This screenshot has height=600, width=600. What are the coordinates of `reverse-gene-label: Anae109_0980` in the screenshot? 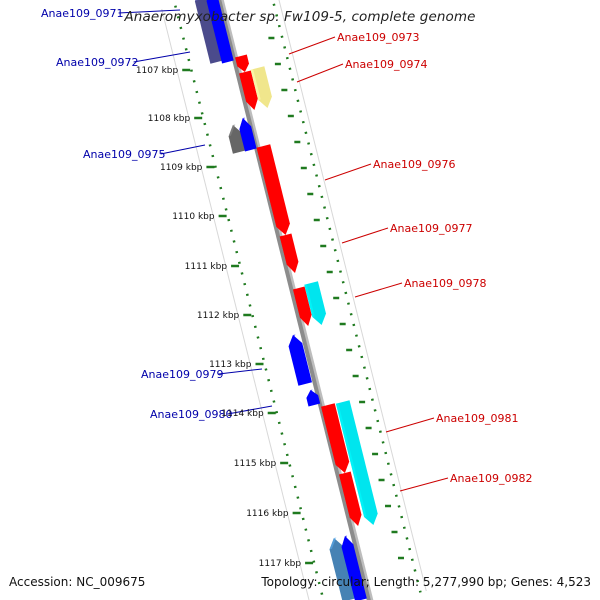 It's located at (191, 414).